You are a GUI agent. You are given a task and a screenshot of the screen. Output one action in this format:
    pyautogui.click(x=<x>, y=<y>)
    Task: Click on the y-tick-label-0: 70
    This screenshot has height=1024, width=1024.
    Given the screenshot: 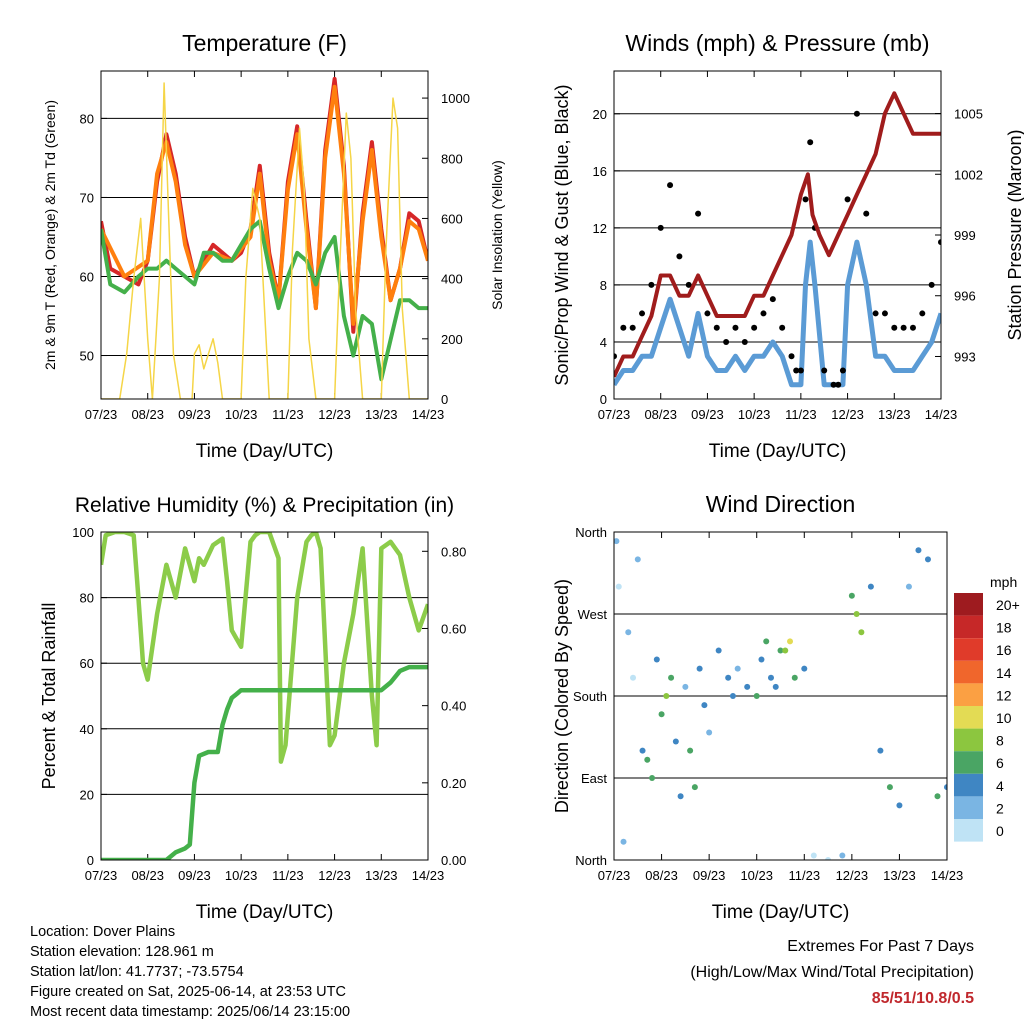 What is the action you would take?
    pyautogui.click(x=87, y=197)
    